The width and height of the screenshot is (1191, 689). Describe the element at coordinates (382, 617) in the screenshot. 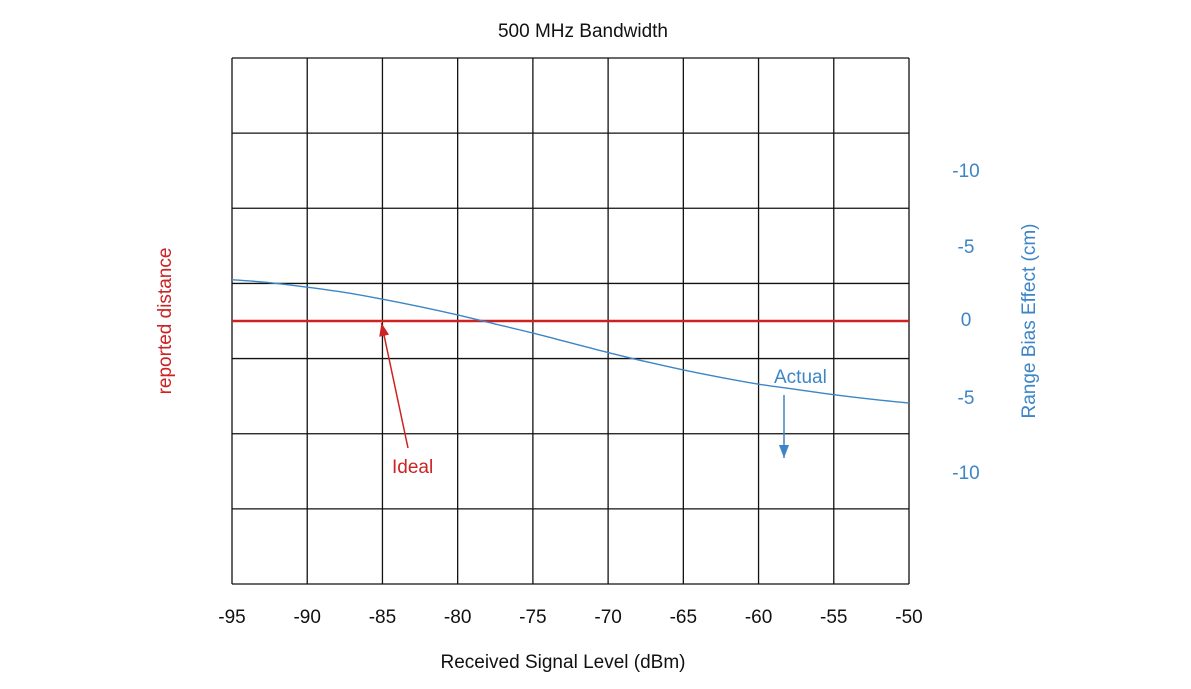

I see `x-tick-label: -85` at that location.